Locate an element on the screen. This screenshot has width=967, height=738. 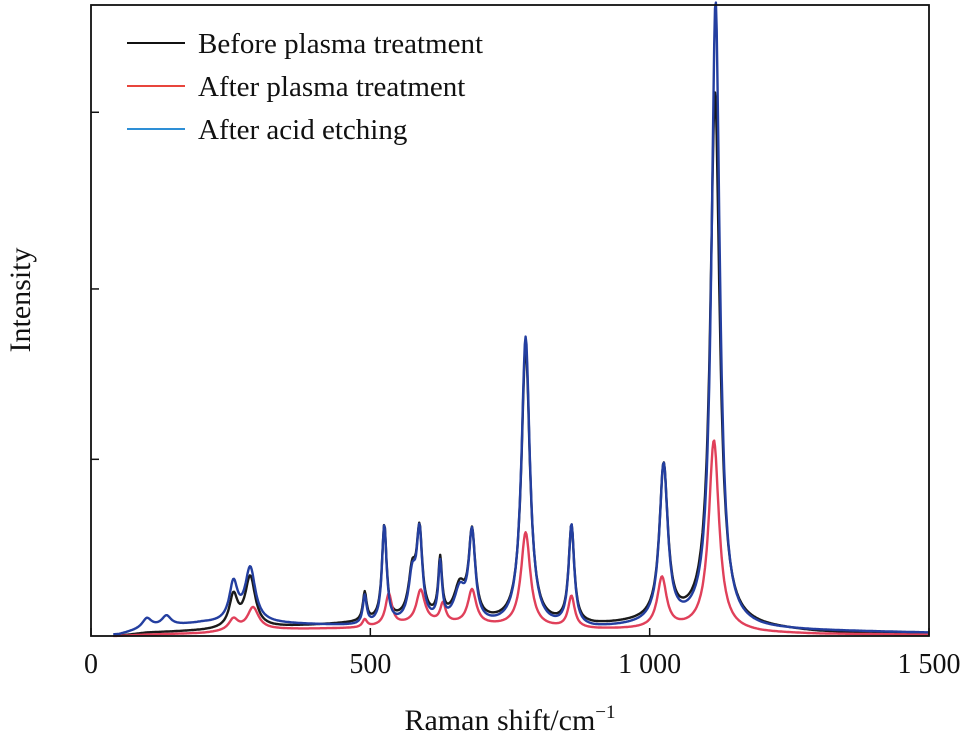
x-tick-label-4: 1 500 is located at coordinates (929, 664).